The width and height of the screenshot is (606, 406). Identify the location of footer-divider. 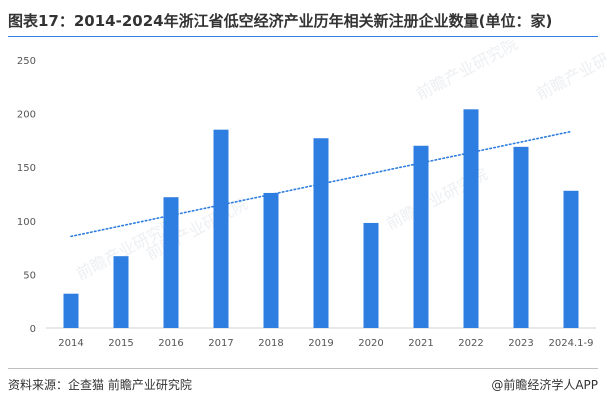
(303, 368).